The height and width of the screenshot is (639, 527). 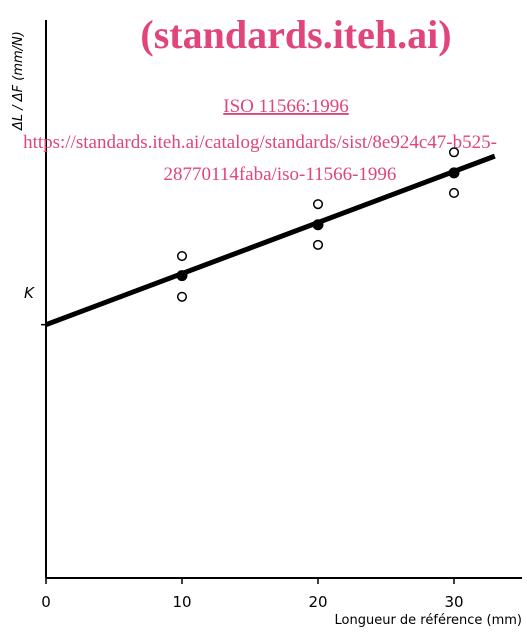 I want to click on watermark-link: ISO 11566:1996, so click(x=285, y=106).